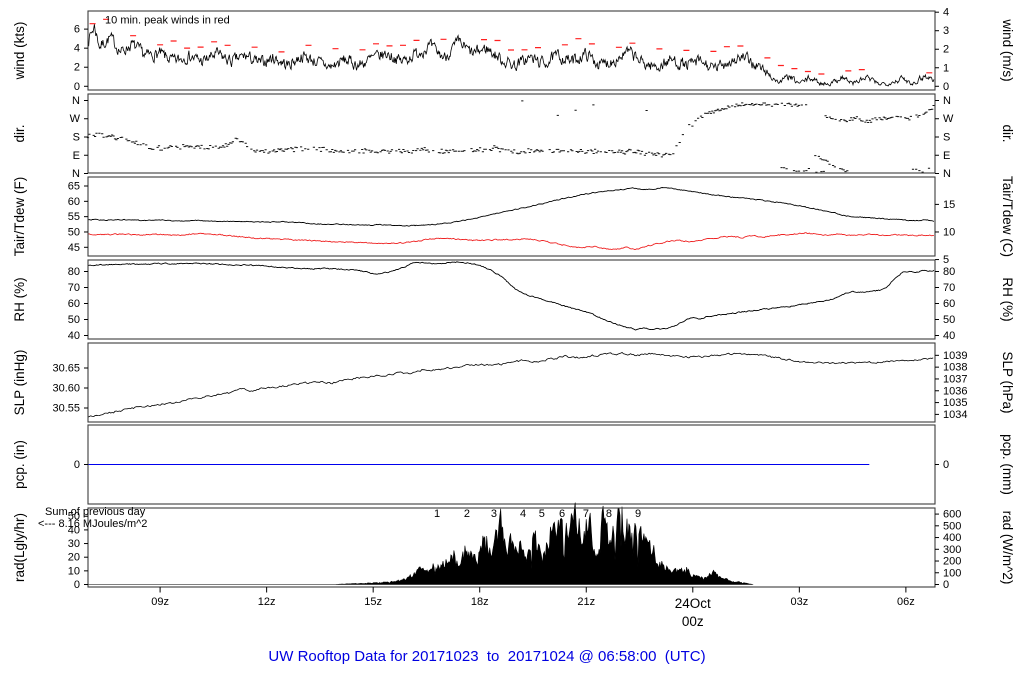 The height and width of the screenshot is (700, 1024). What do you see at coordinates (66, 369) in the screenshot?
I see `y-tick-label-left: 30.65` at bounding box center [66, 369].